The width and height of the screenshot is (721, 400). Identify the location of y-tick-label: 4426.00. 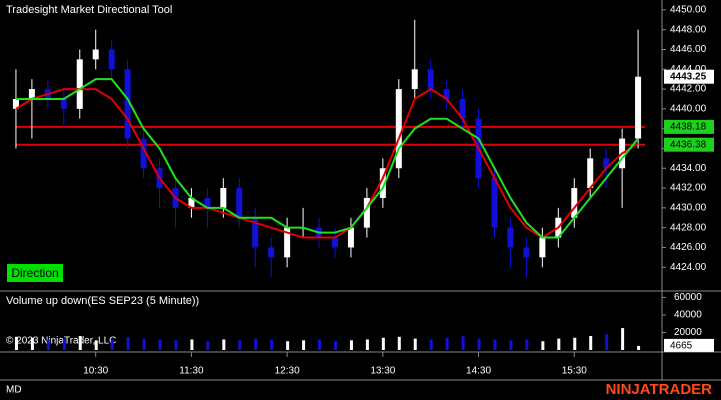
(688, 247).